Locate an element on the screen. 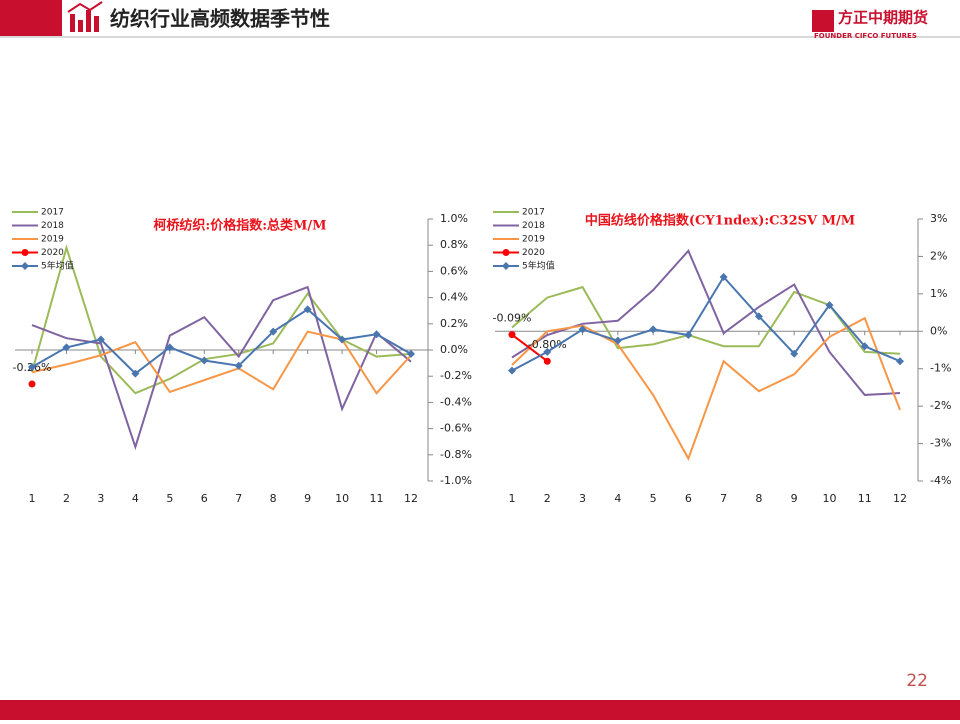 The height and width of the screenshot is (724, 960). y-tick-label: -2% is located at coordinates (940, 405).